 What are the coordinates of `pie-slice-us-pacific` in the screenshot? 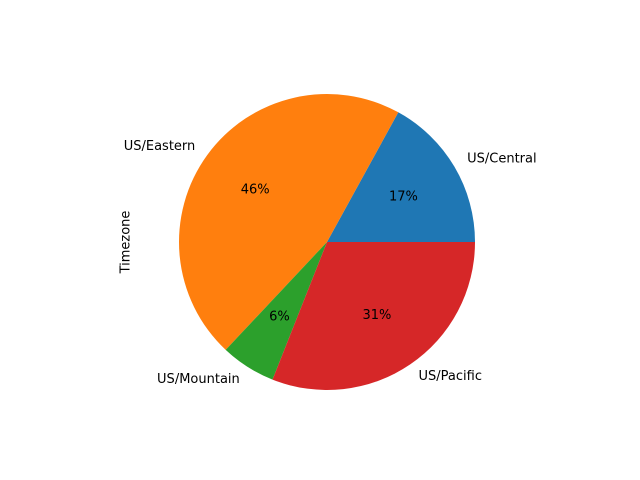 It's located at (373, 316).